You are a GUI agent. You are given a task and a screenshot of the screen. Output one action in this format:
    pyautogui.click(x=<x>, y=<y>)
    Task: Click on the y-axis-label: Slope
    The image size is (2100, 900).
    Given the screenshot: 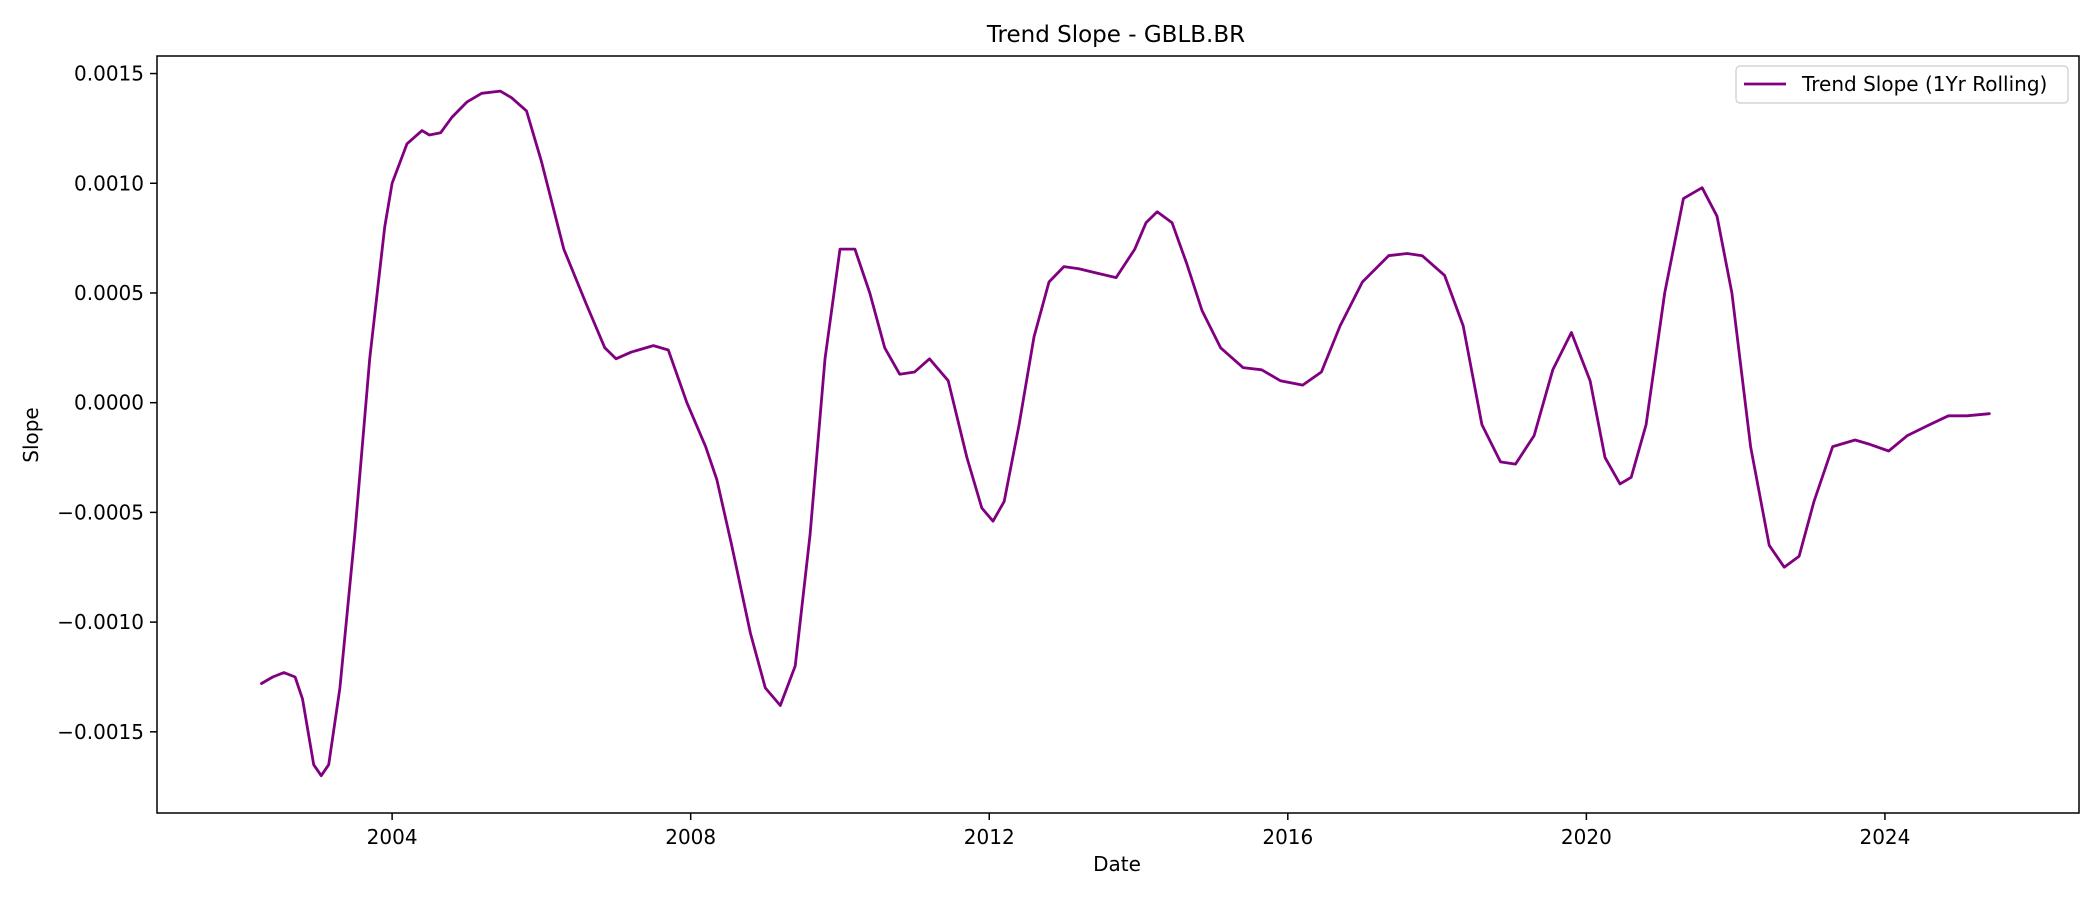 What is the action you would take?
    pyautogui.click(x=31, y=435)
    